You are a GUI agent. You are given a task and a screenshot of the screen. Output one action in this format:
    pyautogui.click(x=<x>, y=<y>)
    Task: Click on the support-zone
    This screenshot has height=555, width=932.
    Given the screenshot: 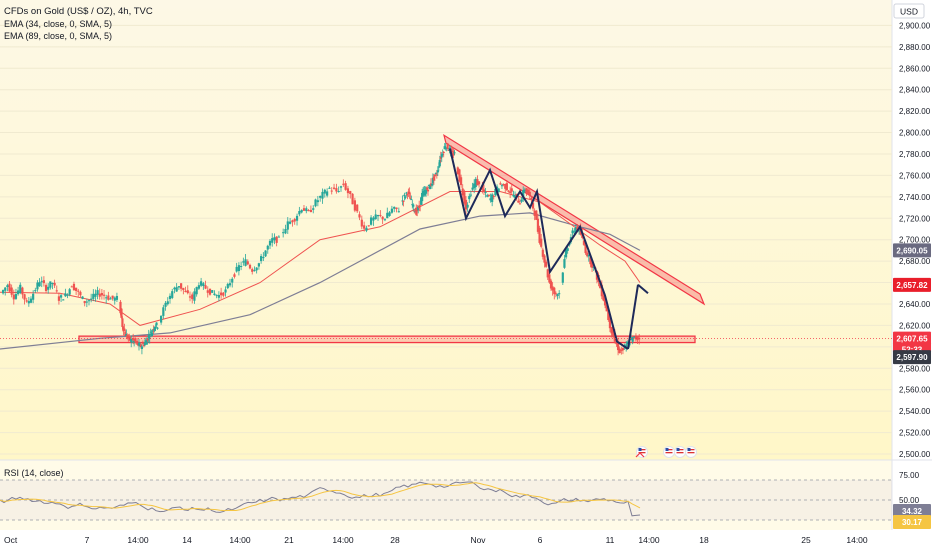 What is the action you would take?
    pyautogui.click(x=387, y=339)
    